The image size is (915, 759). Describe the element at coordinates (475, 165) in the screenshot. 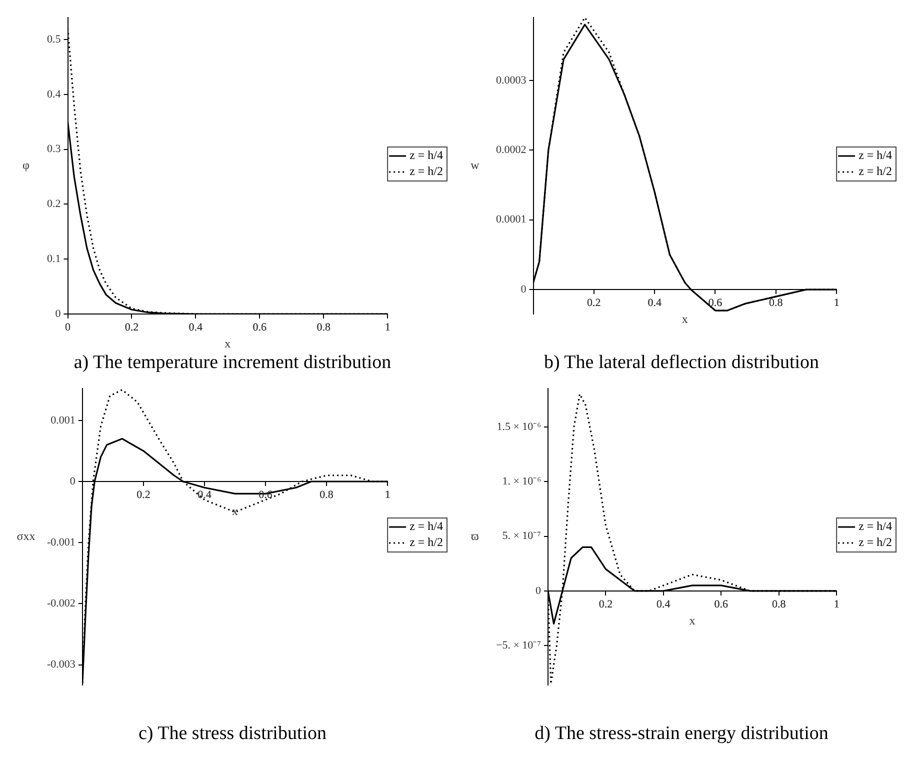

I see `y-axis-title: w` at that location.